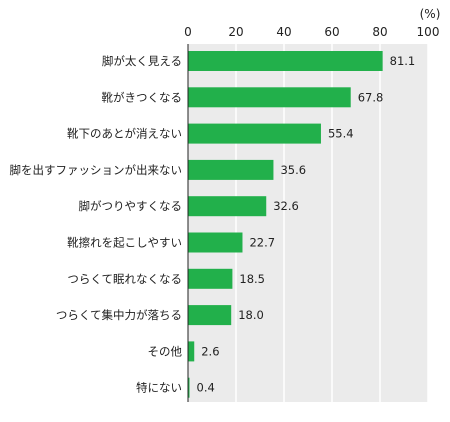 Image resolution: width=450 pixels, height=422 pixels. Describe the element at coordinates (286, 206) in the screenshot. I see `value-label: 32.6` at that location.